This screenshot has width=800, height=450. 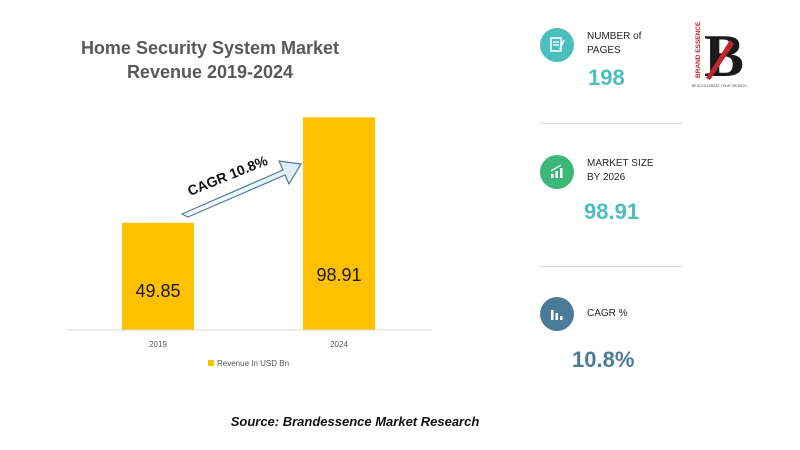 I want to click on legend-label: Revenue In USD Bn, so click(x=253, y=363).